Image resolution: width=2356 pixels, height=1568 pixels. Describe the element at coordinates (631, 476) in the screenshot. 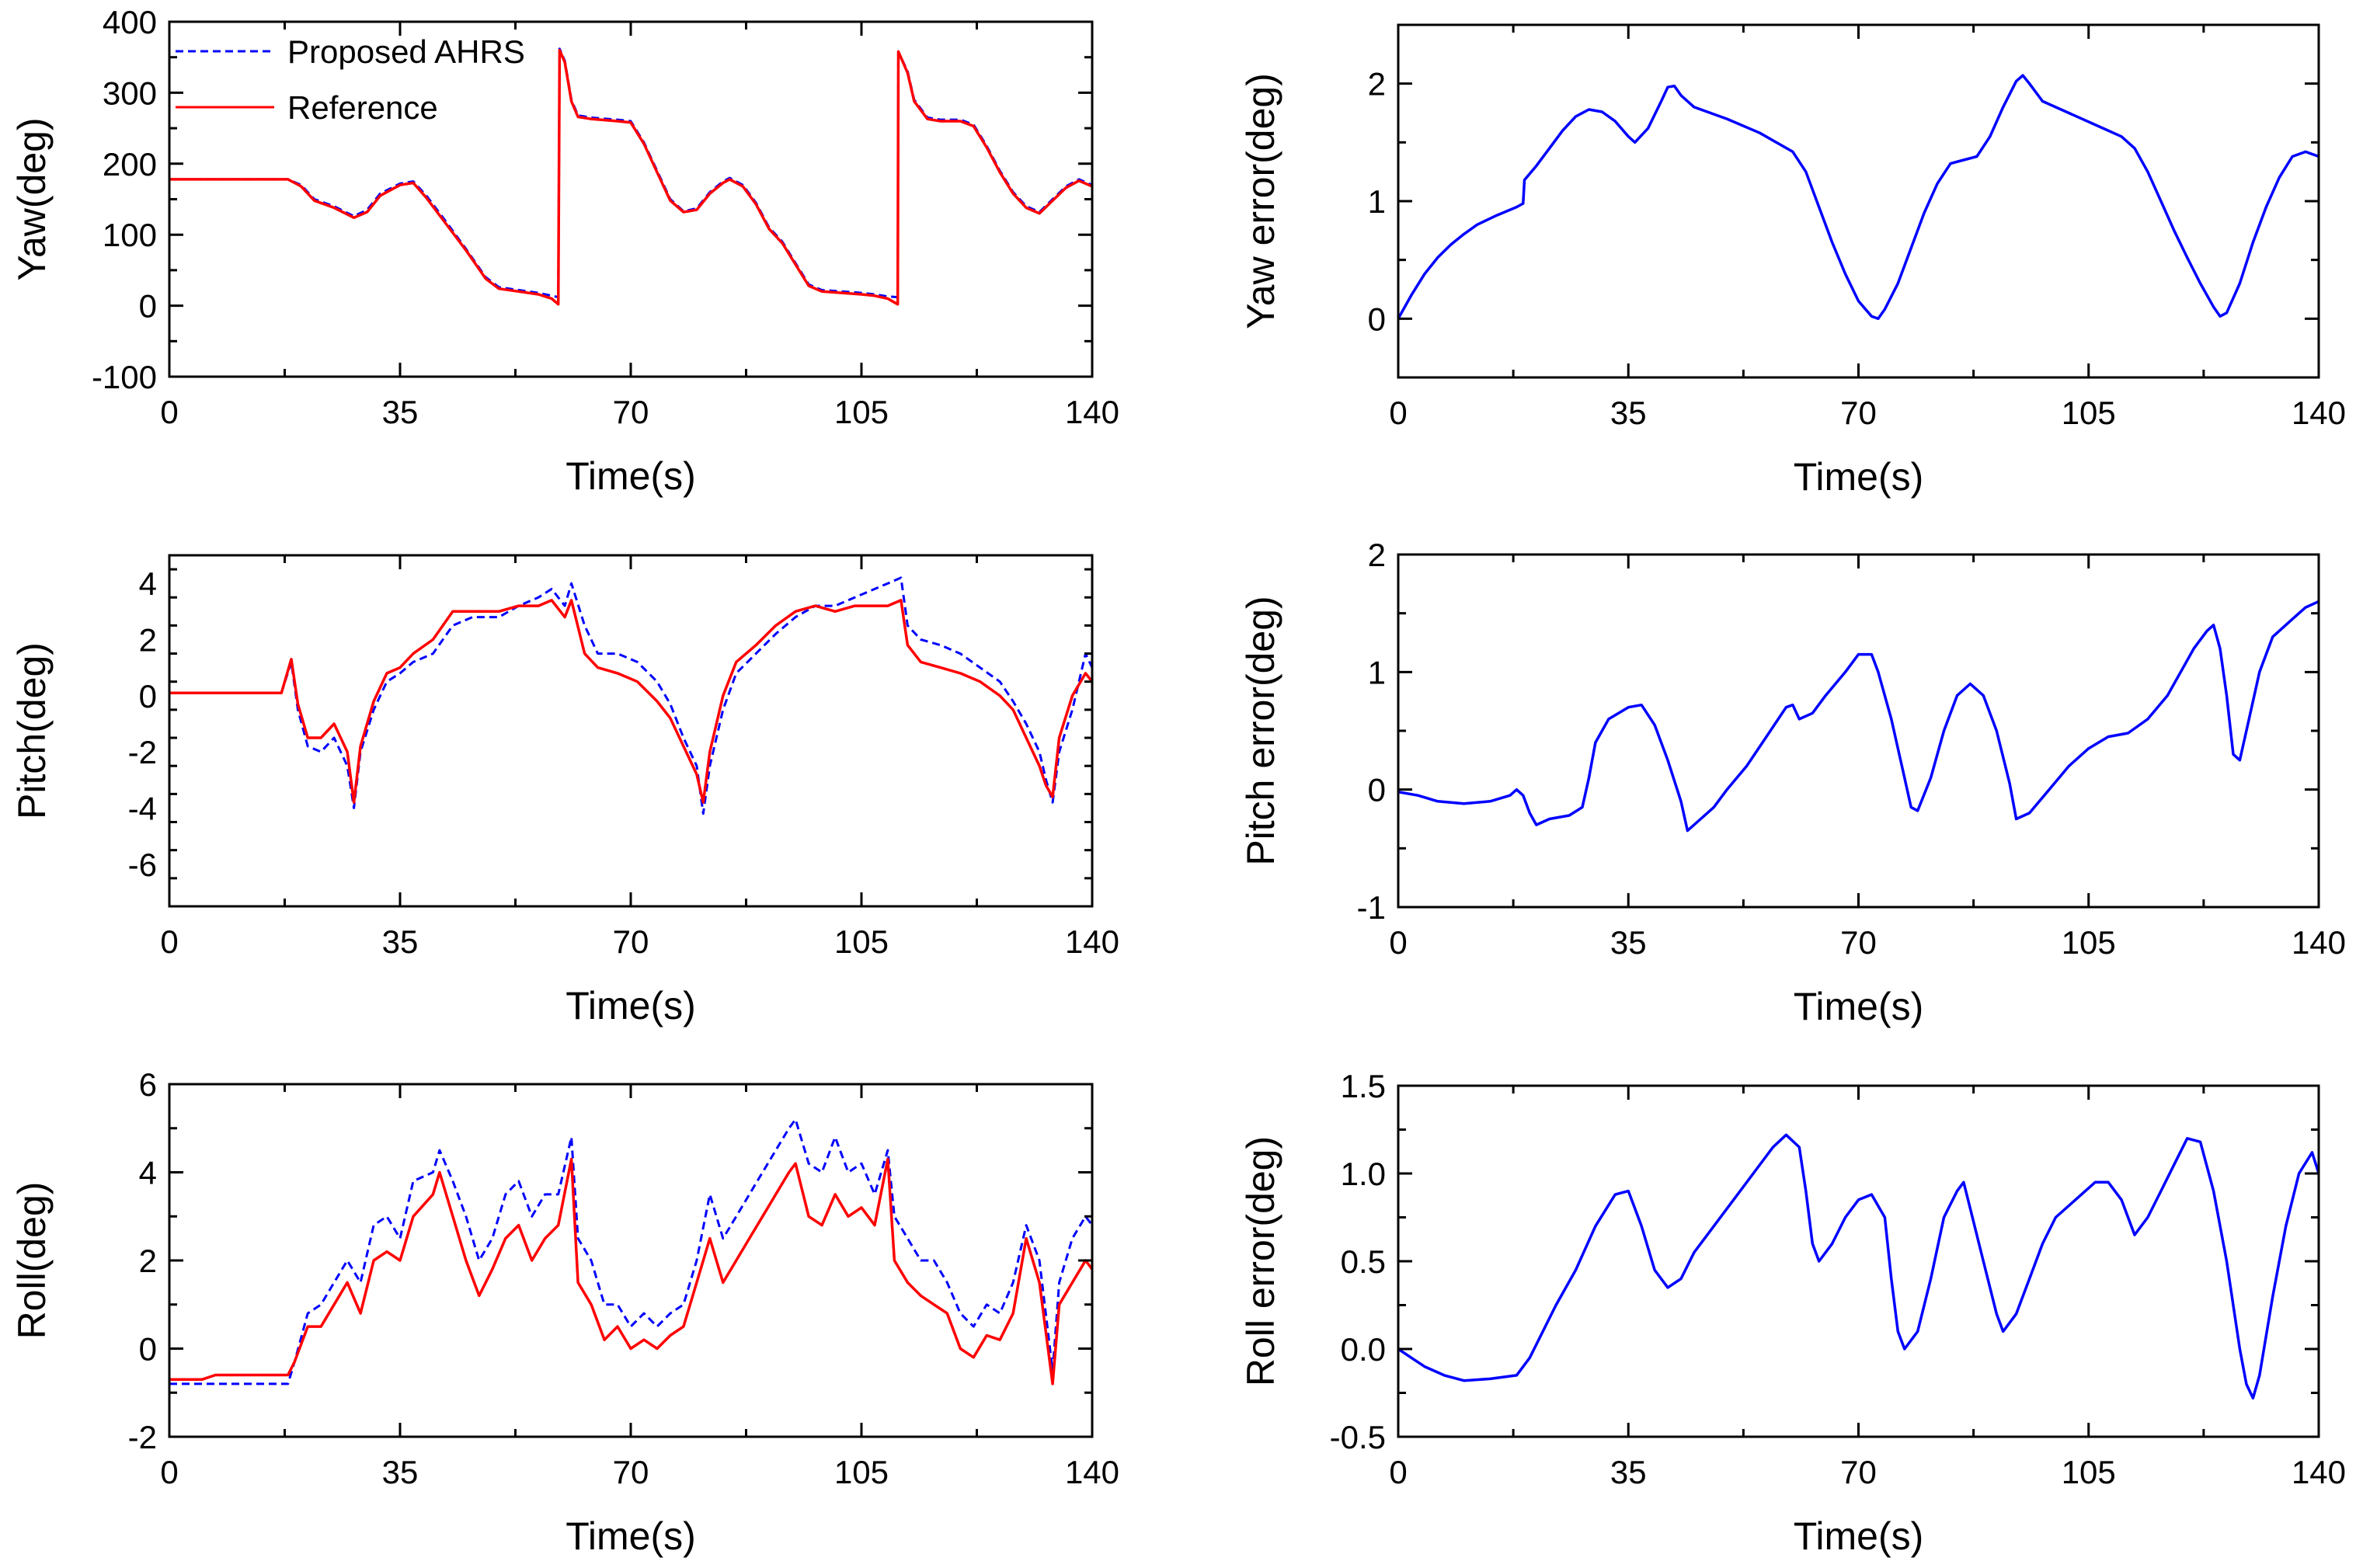

I see `yaw-x-axis-title: Time(s)` at that location.